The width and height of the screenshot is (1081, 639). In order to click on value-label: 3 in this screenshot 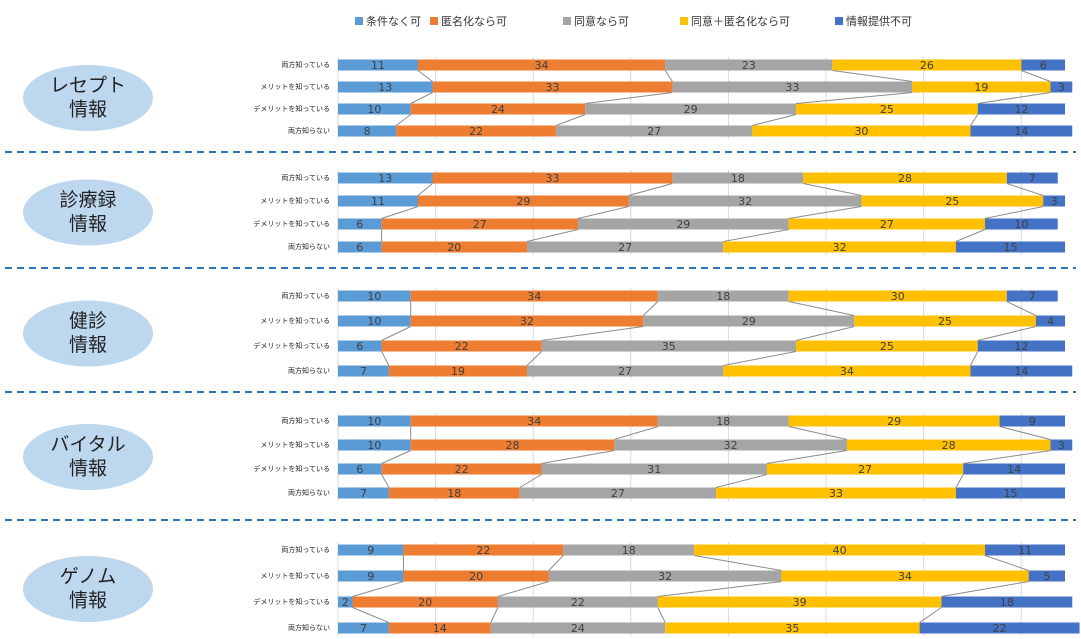, I will do `click(1061, 445)`.